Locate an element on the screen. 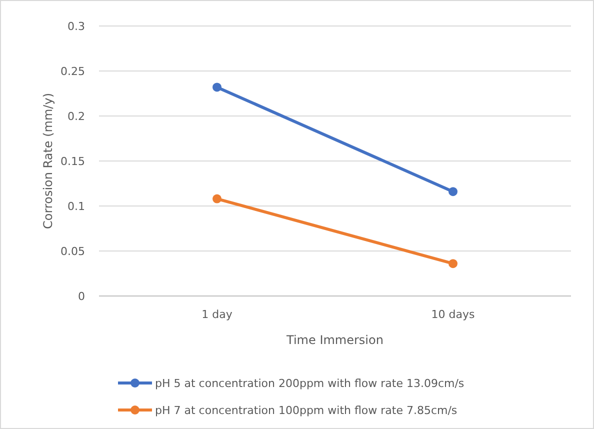  x-tick-label: 1 day is located at coordinates (217, 314).